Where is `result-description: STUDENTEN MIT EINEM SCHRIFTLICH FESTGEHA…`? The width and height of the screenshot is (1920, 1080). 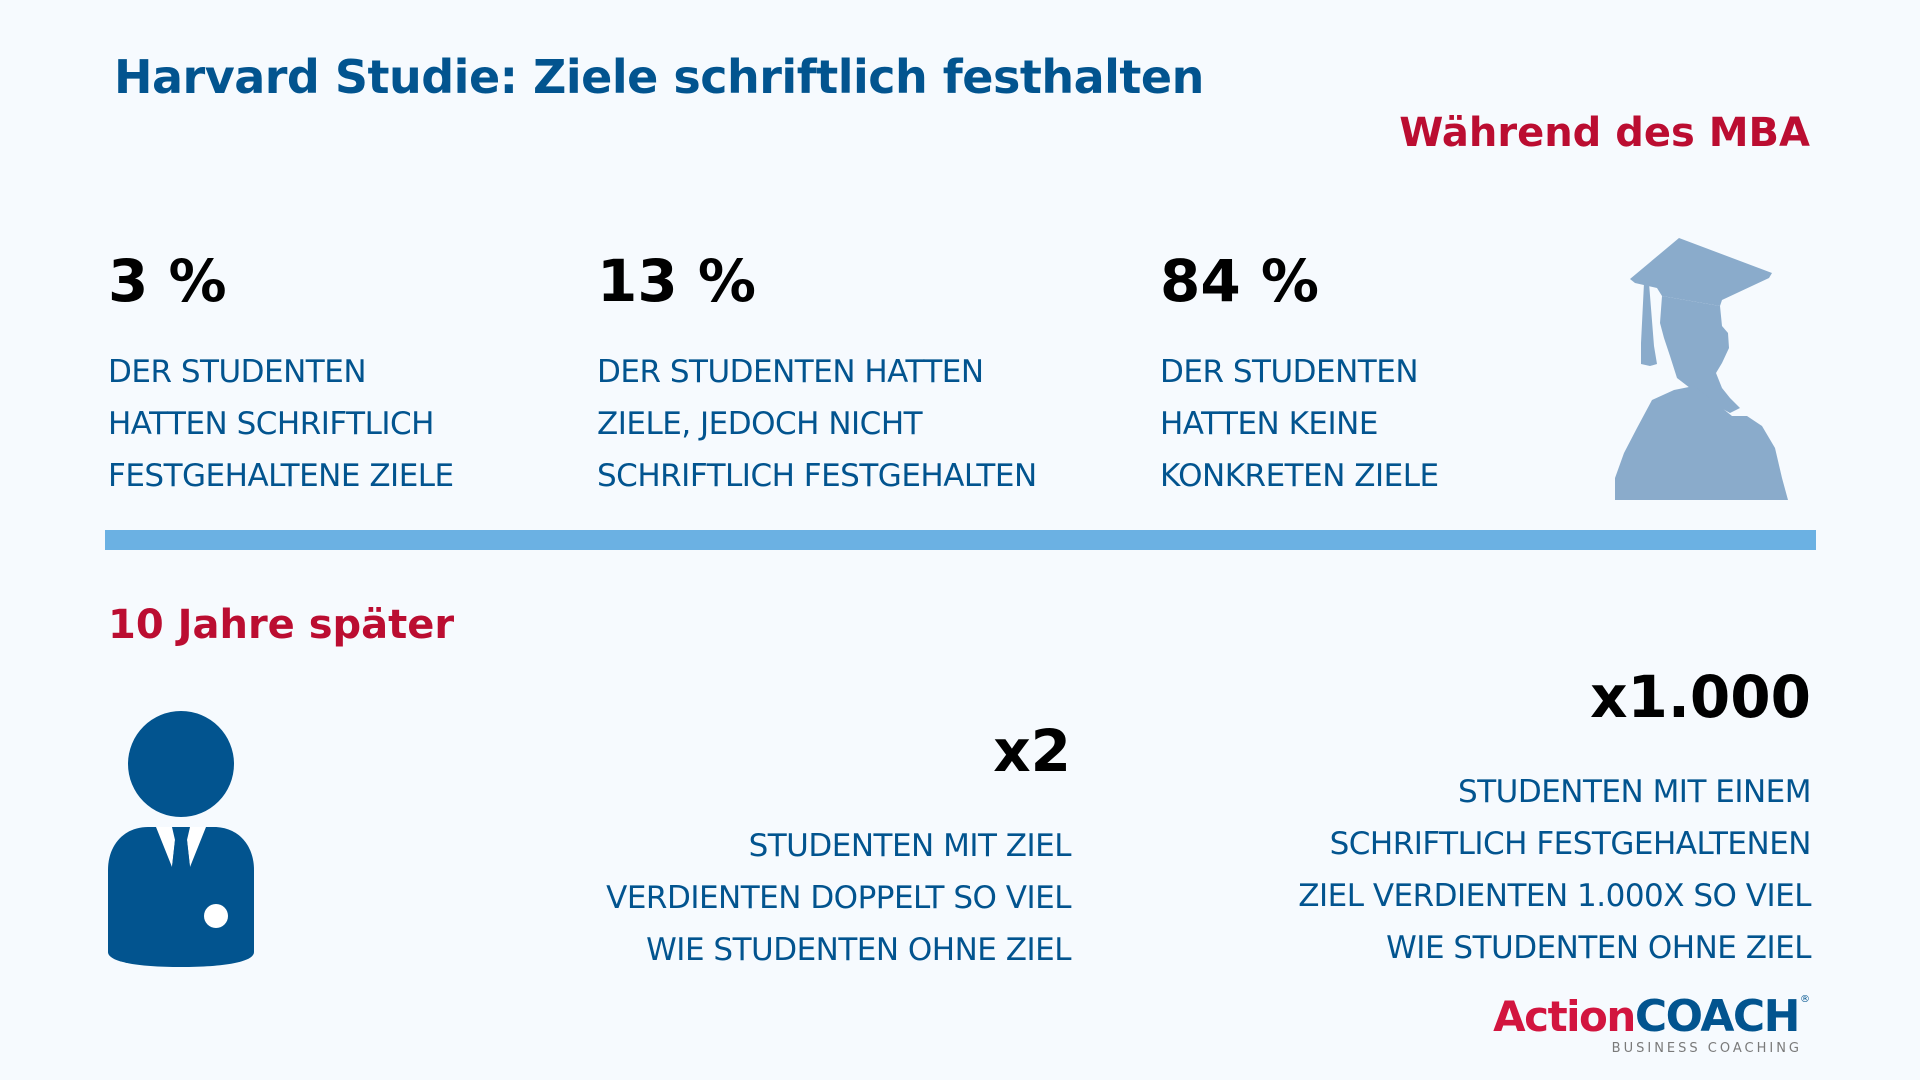 result-description: STUDENTEN MIT EINEM SCHRIFTLICH FESTGEHA… is located at coordinates (1554, 870).